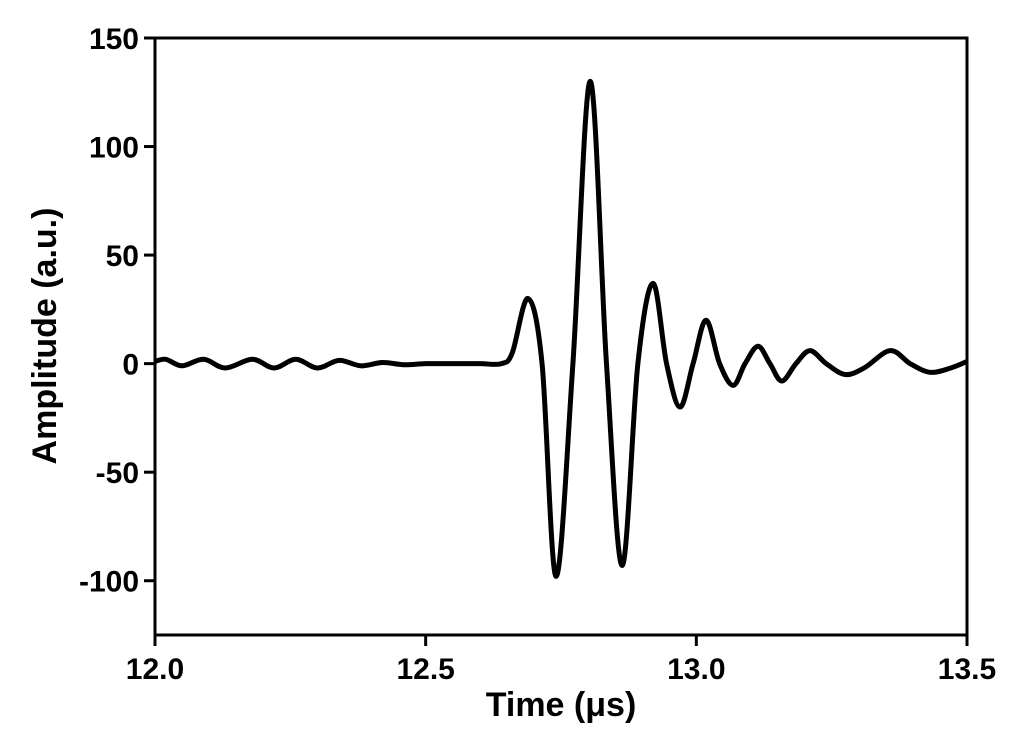 This screenshot has height=748, width=1024. What do you see at coordinates (45, 336) in the screenshot?
I see `y-axis-label: Amplitude (a.u.)` at bounding box center [45, 336].